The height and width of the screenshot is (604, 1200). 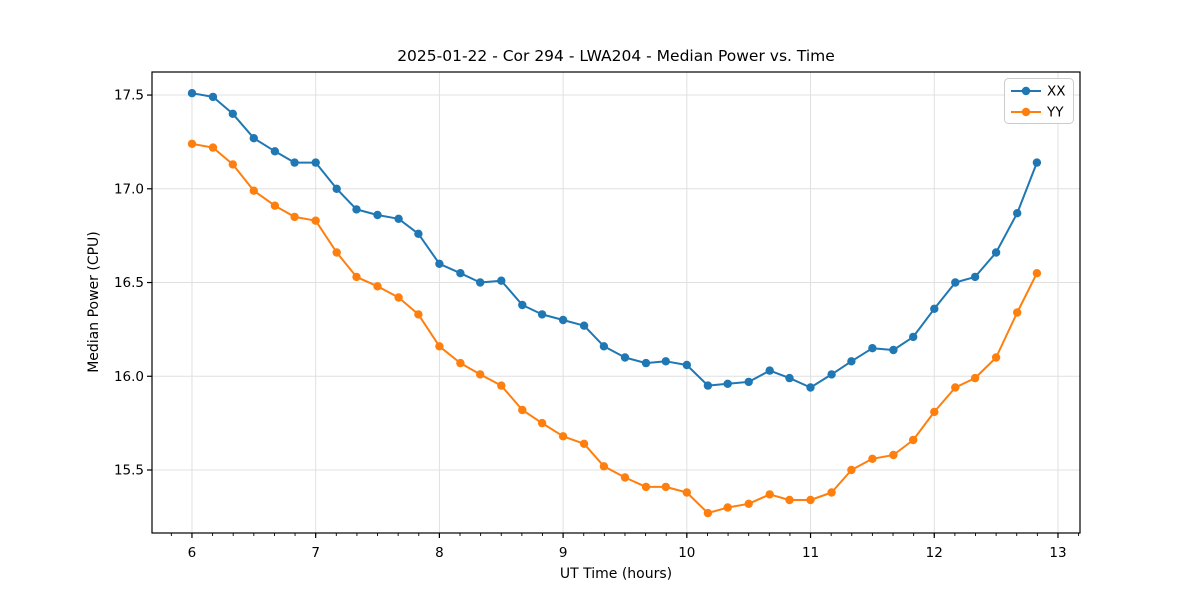 I want to click on legend-sample-marker-yy, so click(x=1026, y=112).